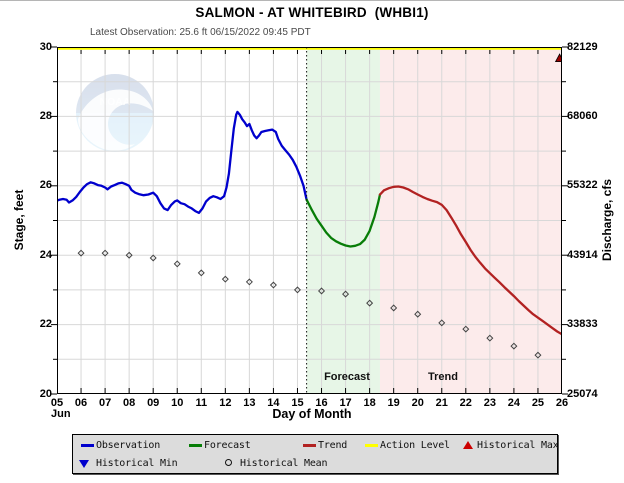  I want to click on legend-label: Observation, so click(128, 445).